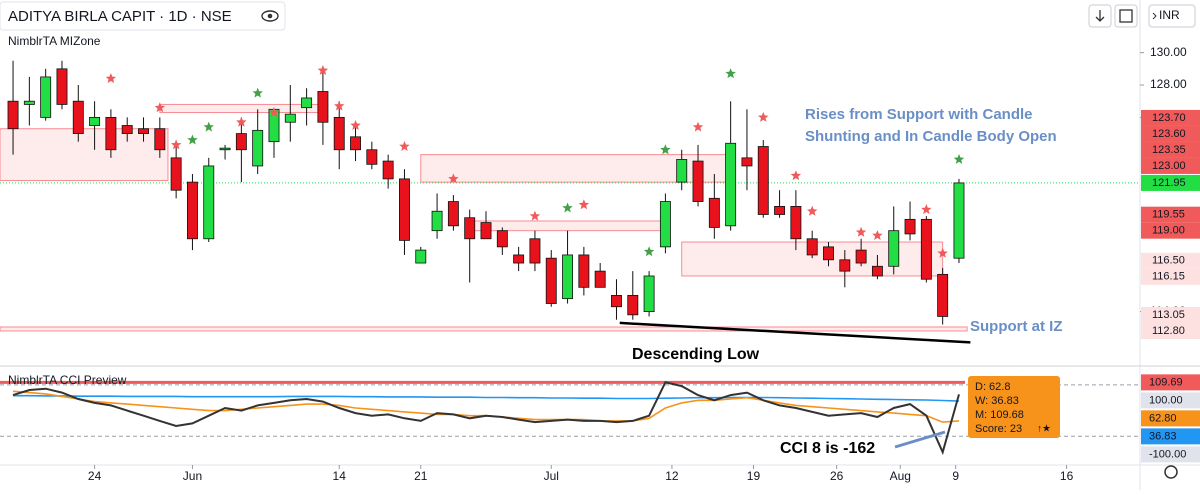  I want to click on info-icon: ↑★, so click(1044, 429).